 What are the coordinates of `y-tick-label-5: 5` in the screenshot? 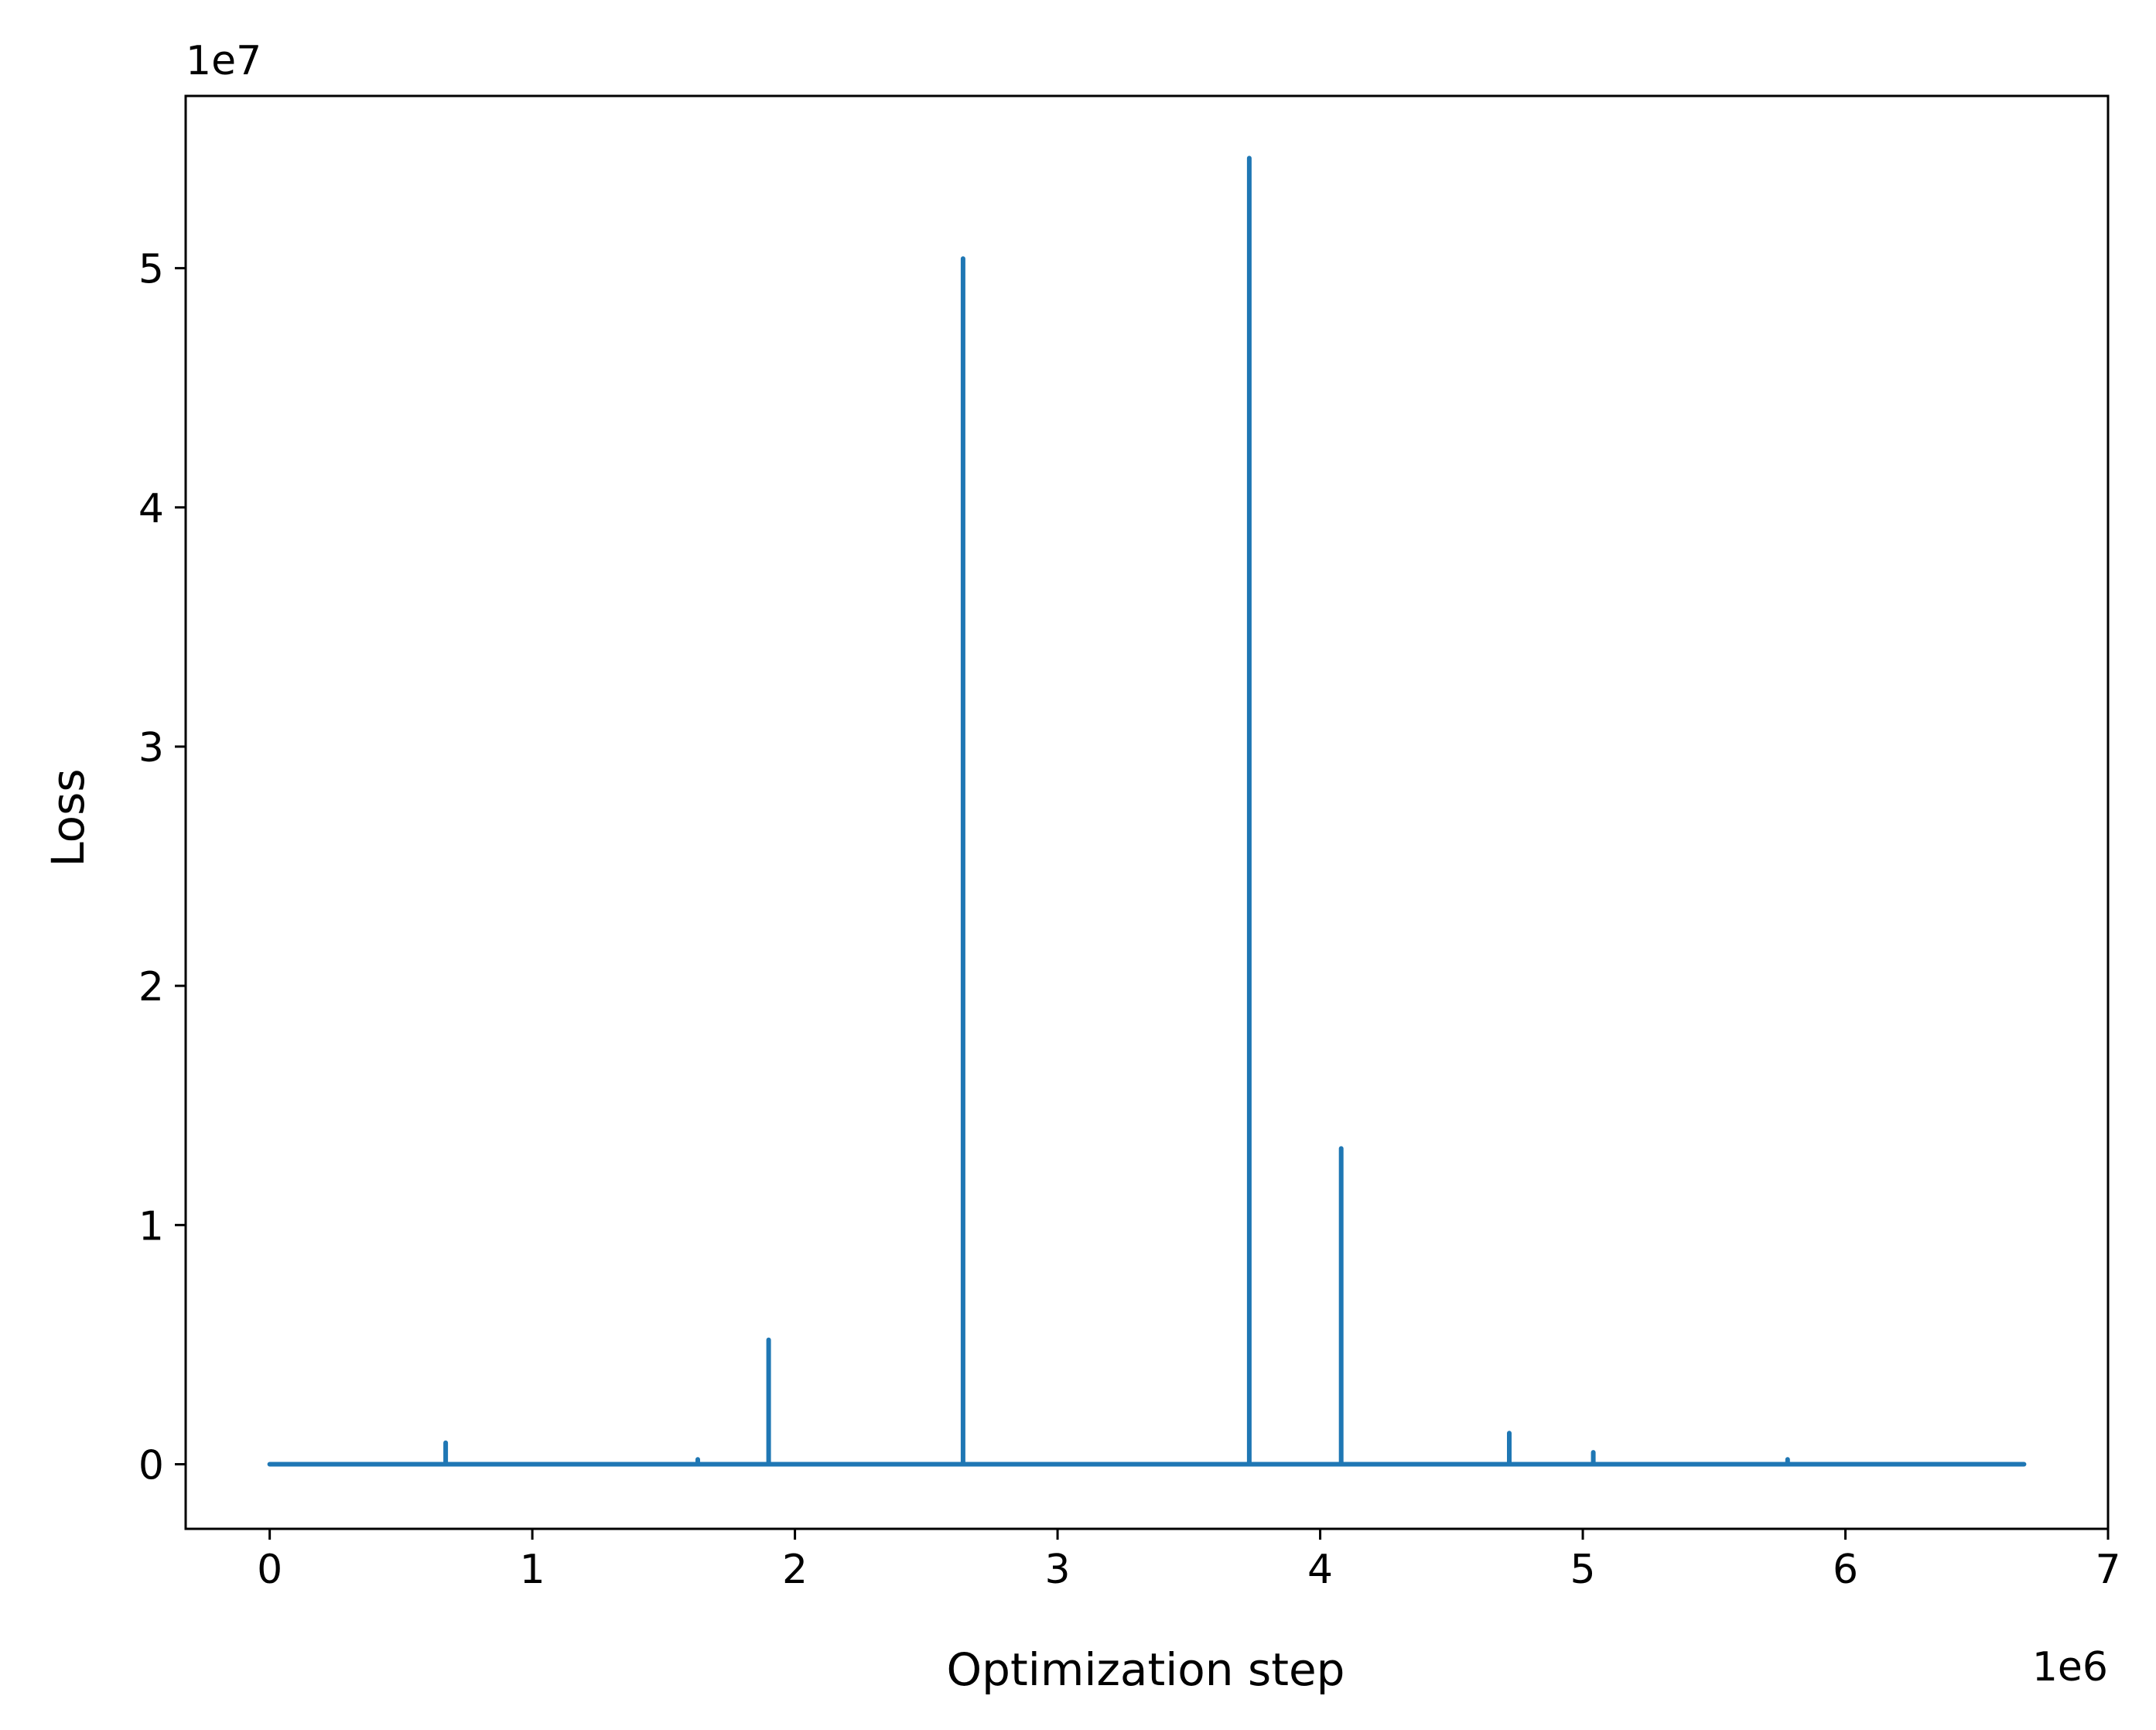 It's located at (151, 270).